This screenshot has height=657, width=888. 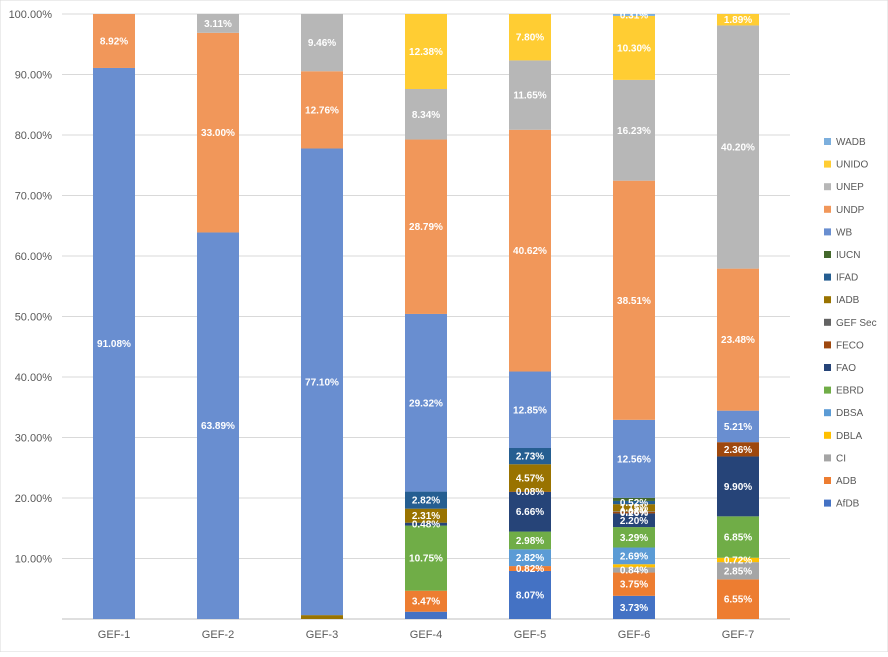 I want to click on y-tick-label: 100.00%, so click(x=31, y=15).